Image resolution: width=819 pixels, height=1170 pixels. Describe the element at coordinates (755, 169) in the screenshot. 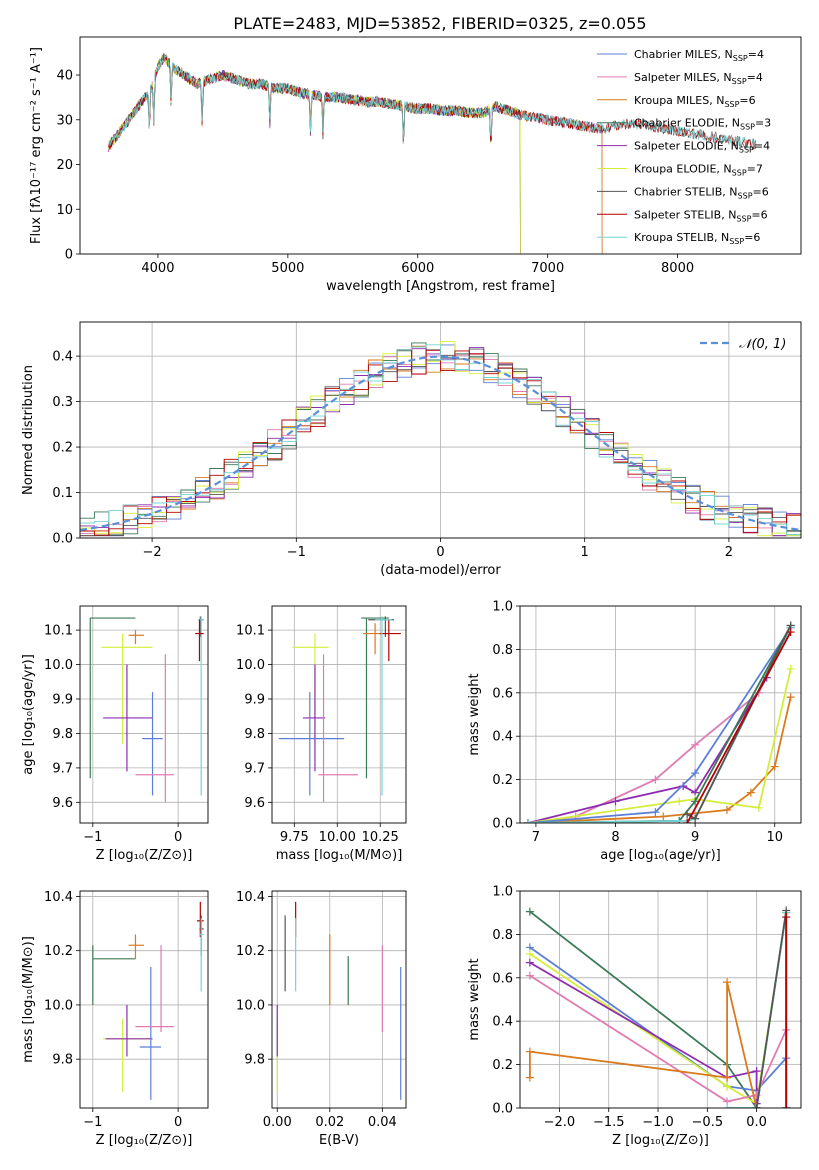

I see `legend-suffix: =7` at that location.